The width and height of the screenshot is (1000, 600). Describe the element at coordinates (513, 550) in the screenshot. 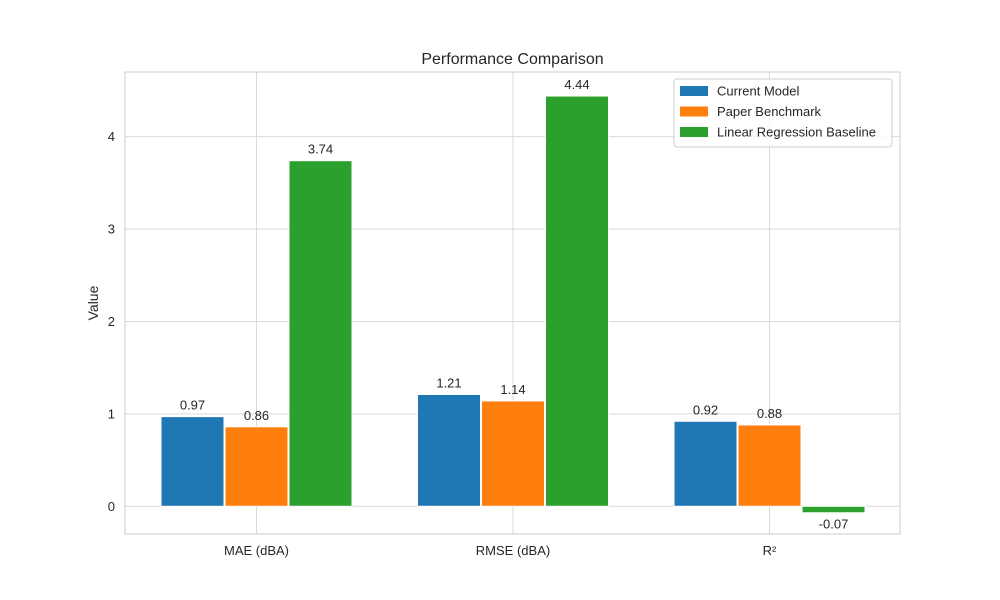

I see `x-tick-label: RMSE (dBA)` at that location.